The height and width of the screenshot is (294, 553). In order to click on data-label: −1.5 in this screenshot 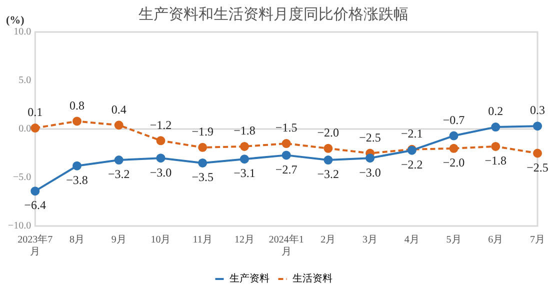, I will do `click(286, 127)`.